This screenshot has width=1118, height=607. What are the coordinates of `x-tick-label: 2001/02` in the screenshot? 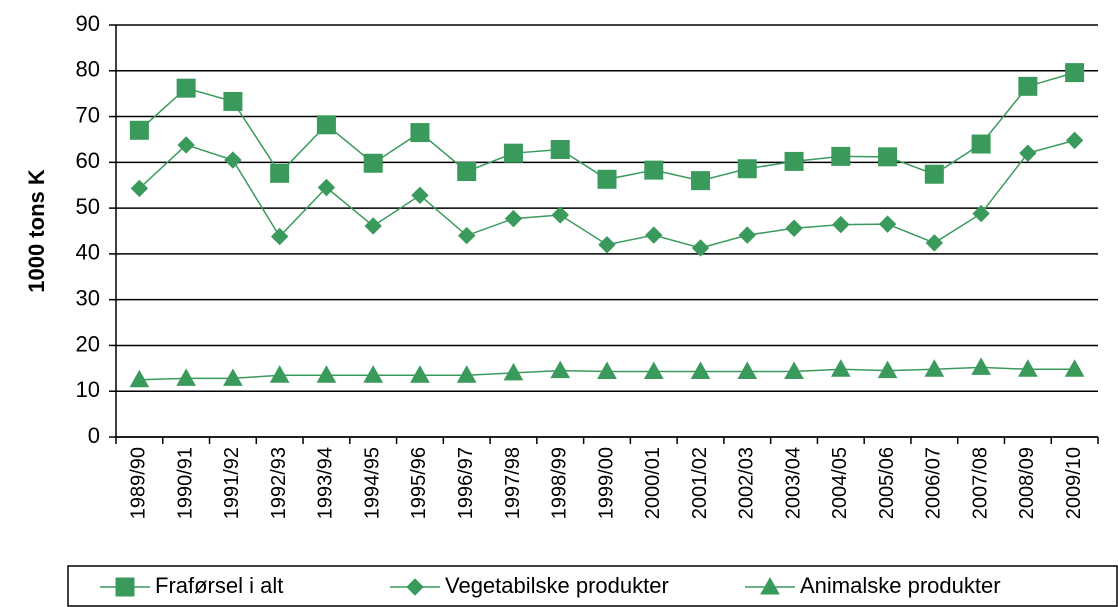 It's located at (700, 483).